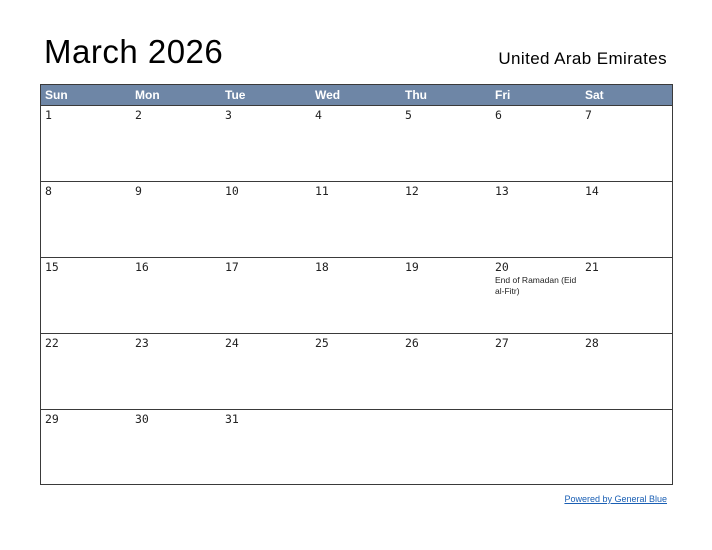 The image size is (712, 550). Describe the element at coordinates (266, 295) in the screenshot. I see `day-cell: 17` at that location.